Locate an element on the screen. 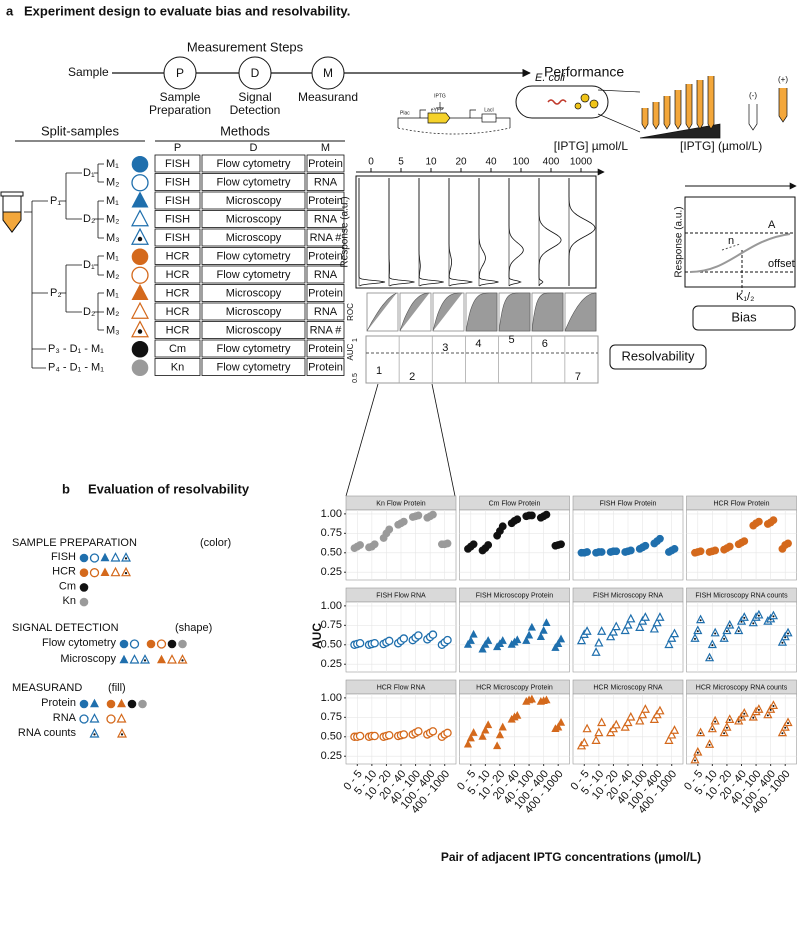 This screenshot has height=938, width=798. promoter is located at coordinates (422, 113).